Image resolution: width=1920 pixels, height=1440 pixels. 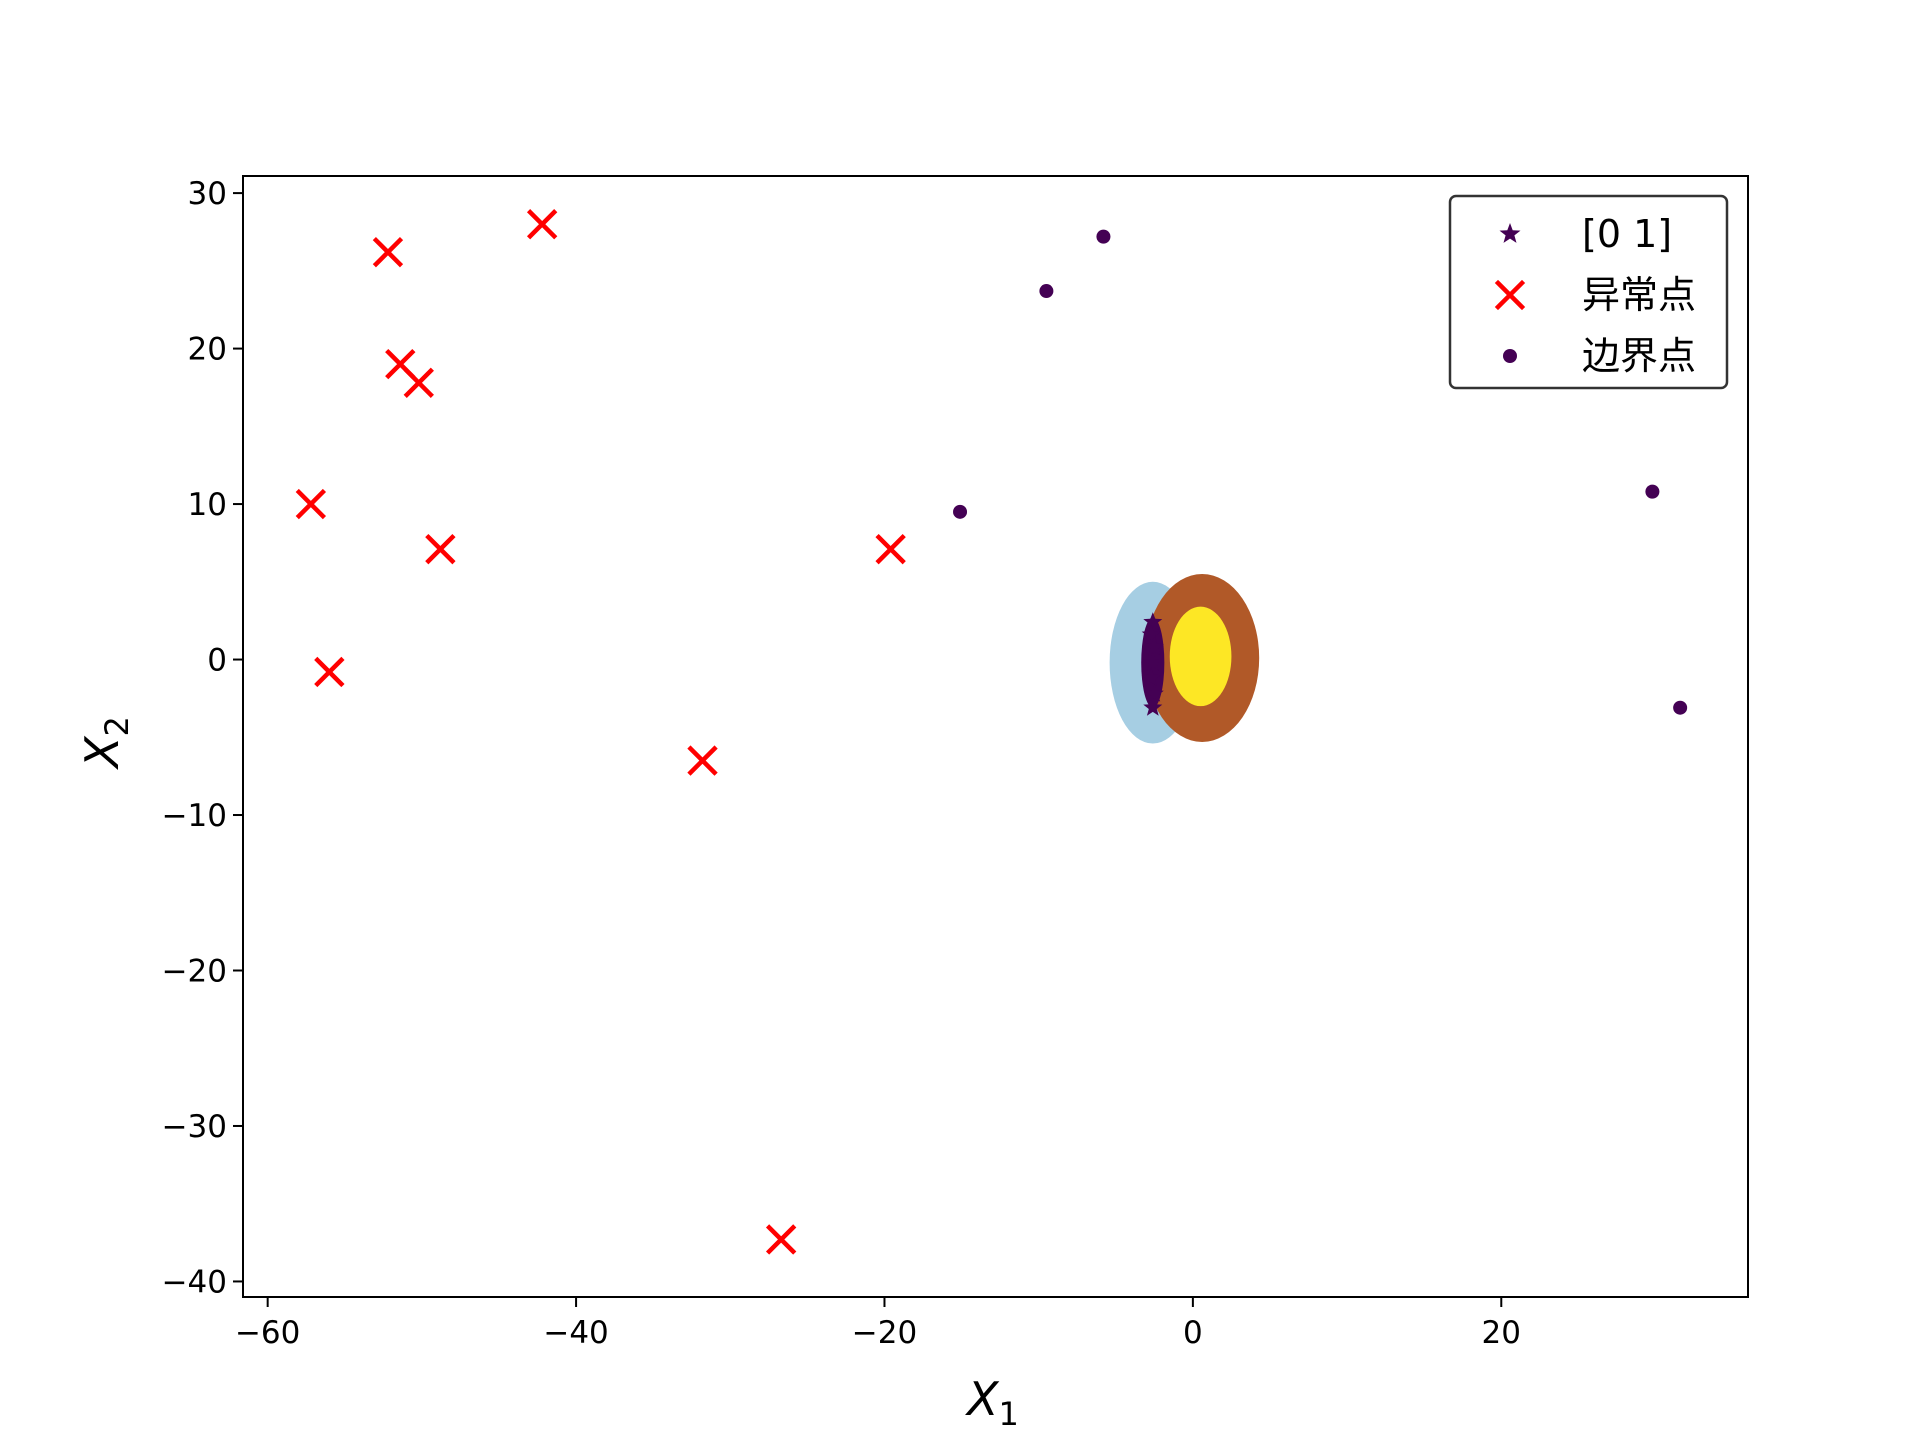 What do you see at coordinates (1510, 295) in the screenshot?
I see `legend-marker-x` at bounding box center [1510, 295].